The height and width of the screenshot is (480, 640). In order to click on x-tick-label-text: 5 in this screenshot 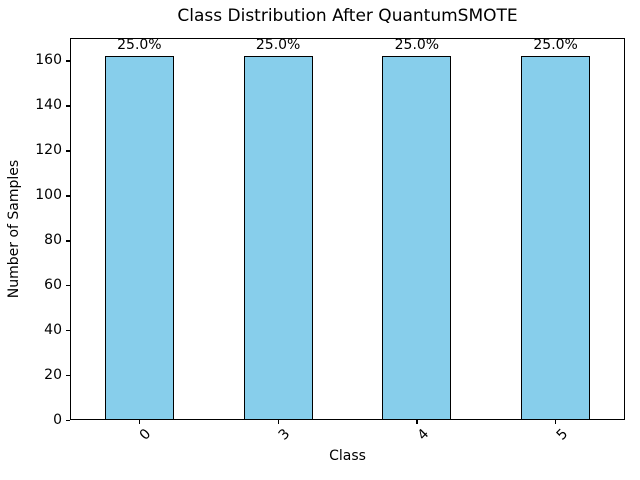, I will do `click(562, 435)`.